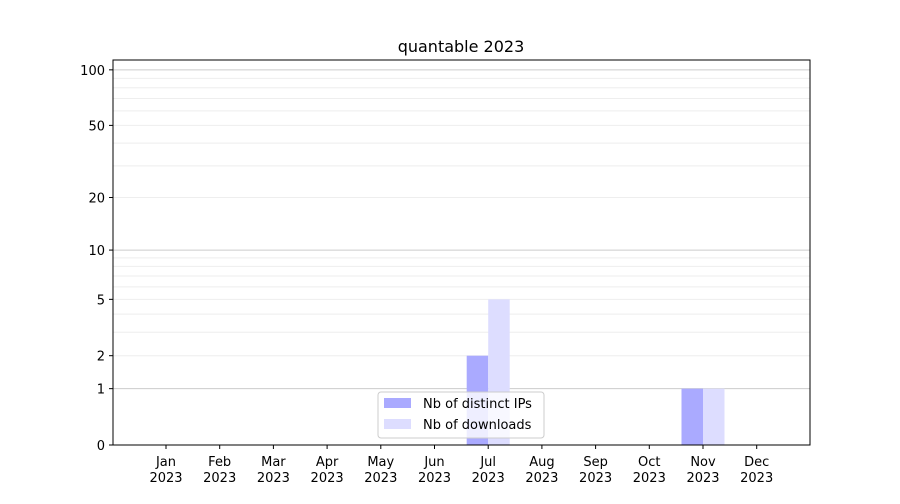  Describe the element at coordinates (96, 251) in the screenshot. I see `y-tick-label: 10` at that location.